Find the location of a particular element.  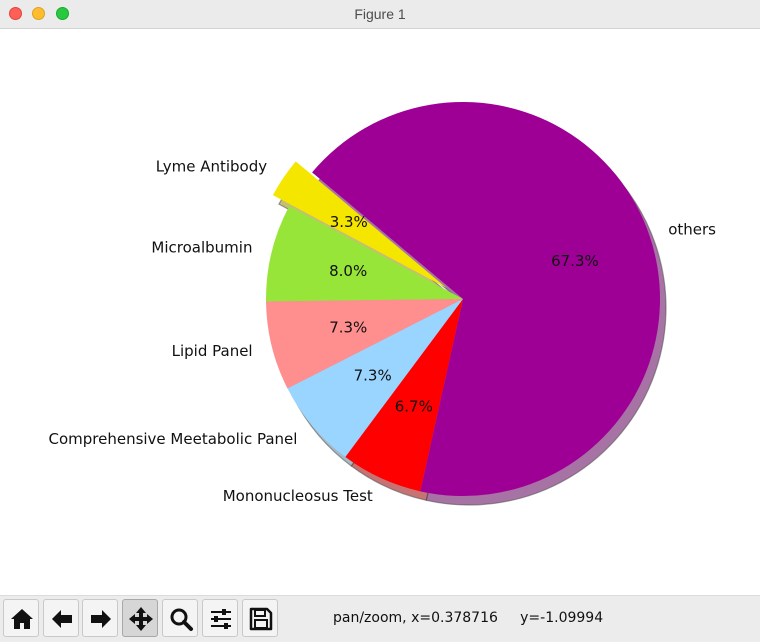

arrow-left-icon is located at coordinates (62, 619).